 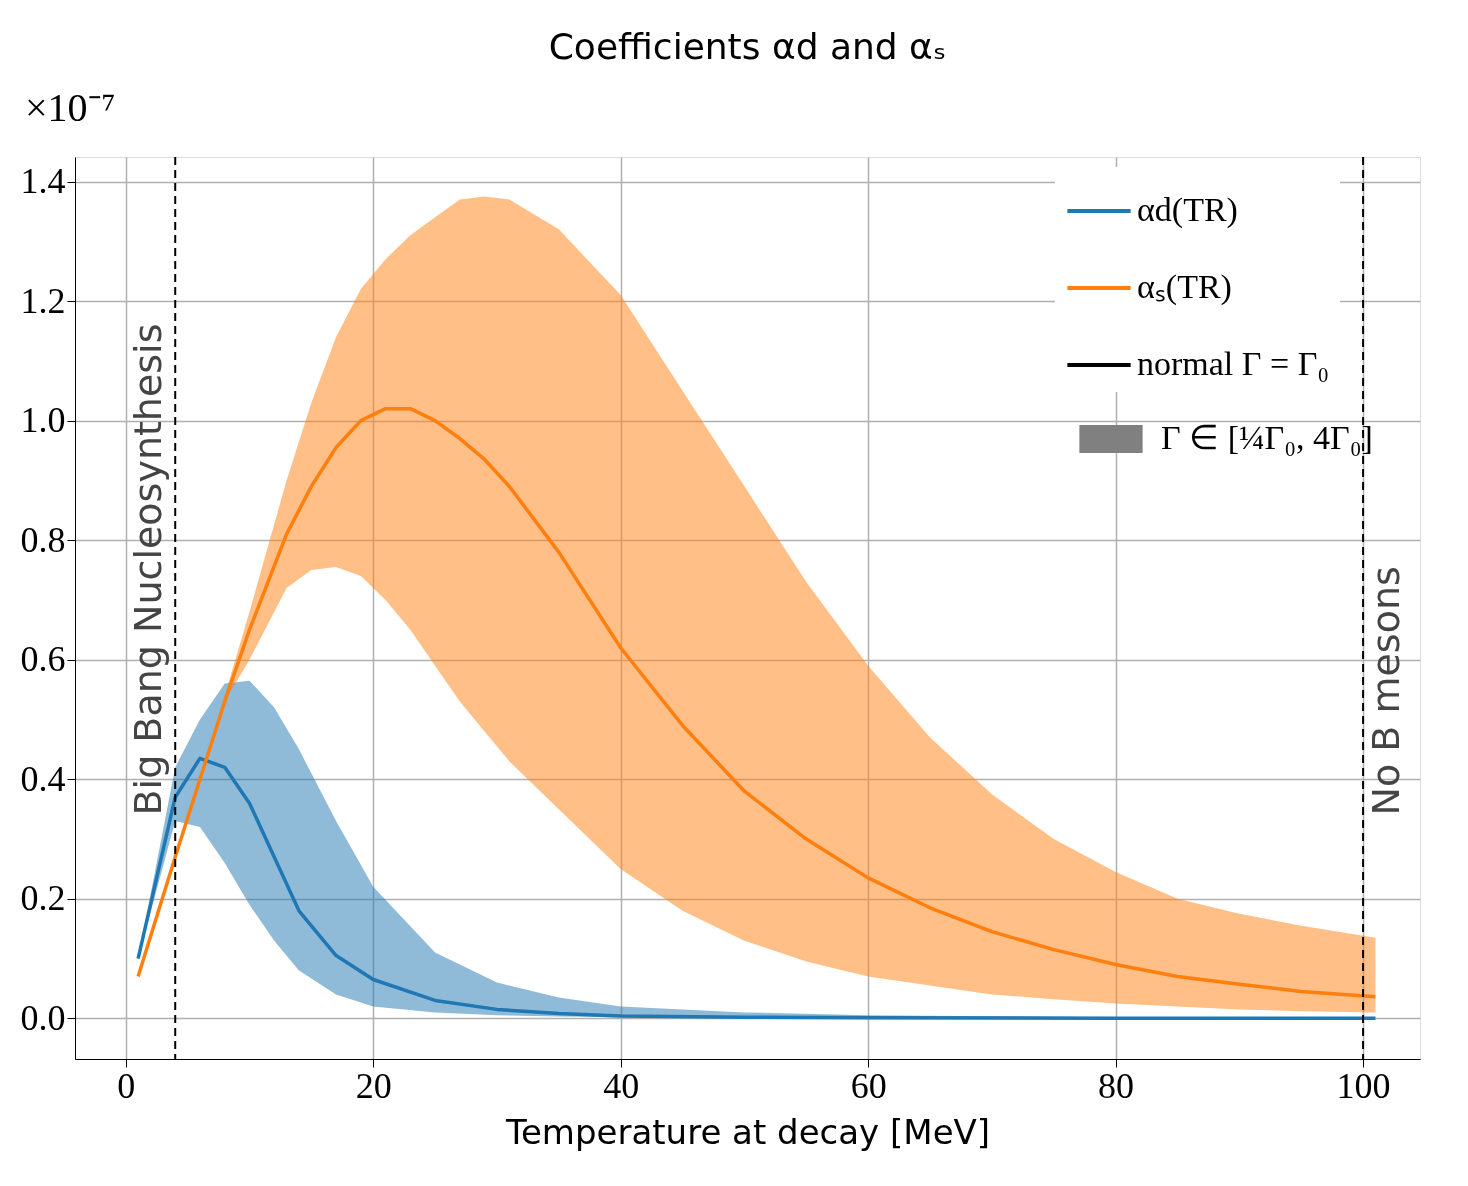 What do you see at coordinates (43, 420) in the screenshot?
I see `y-tick-label: 1.0` at bounding box center [43, 420].